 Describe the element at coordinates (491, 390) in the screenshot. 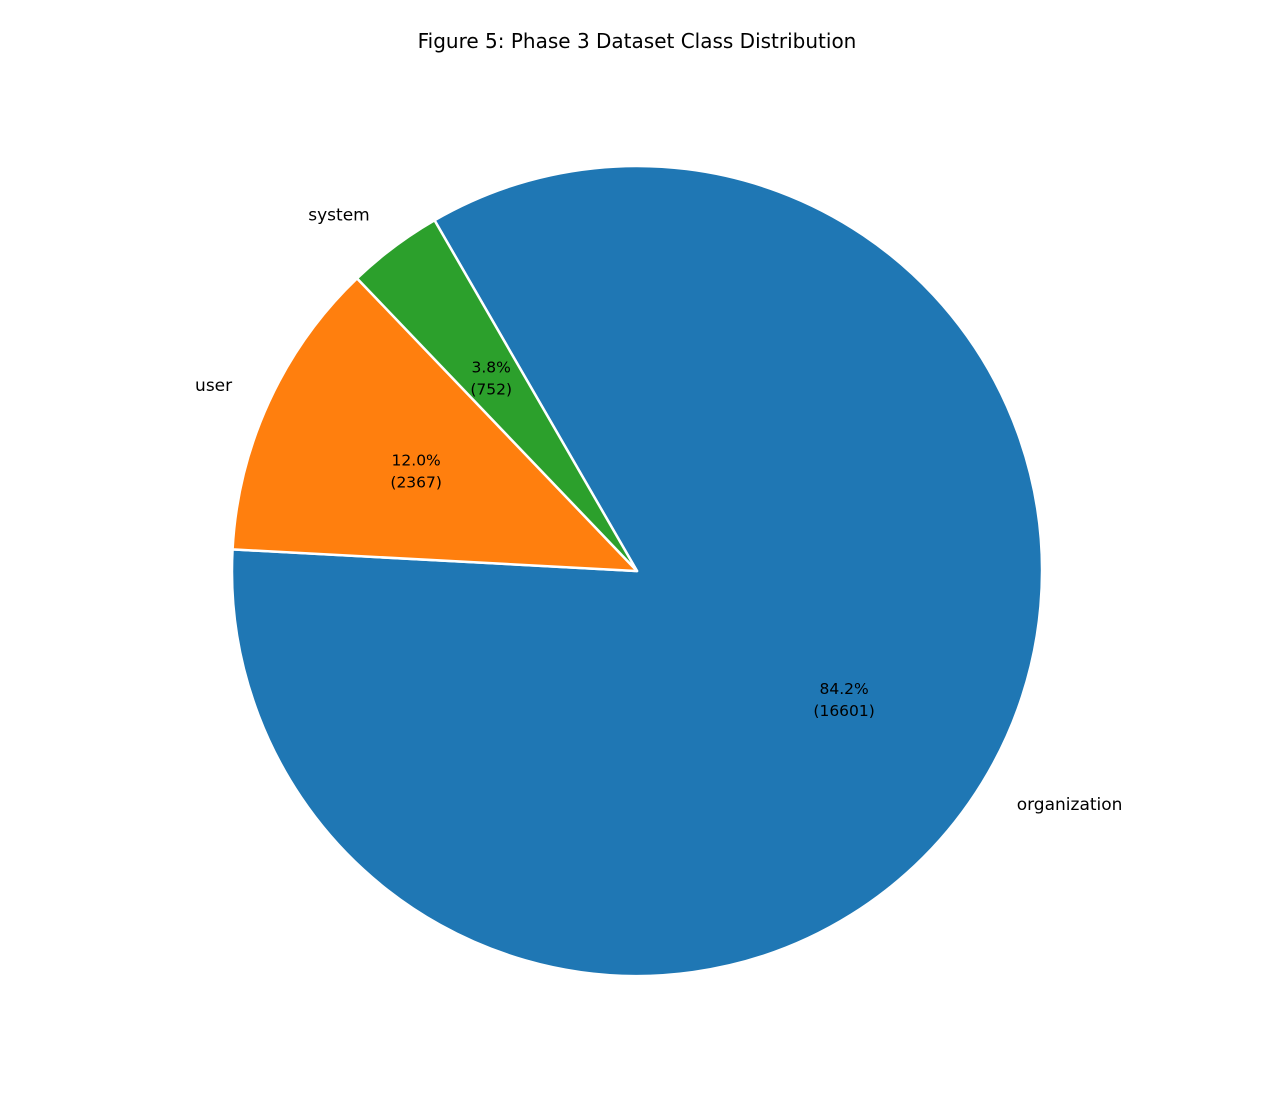

I see `slice-count-system: (752)` at that location.